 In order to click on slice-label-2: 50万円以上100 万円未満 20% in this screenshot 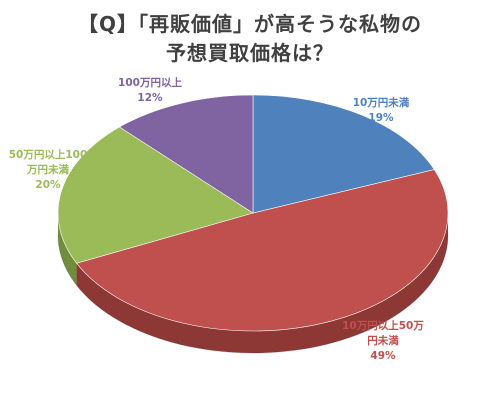, I will do `click(48, 169)`.